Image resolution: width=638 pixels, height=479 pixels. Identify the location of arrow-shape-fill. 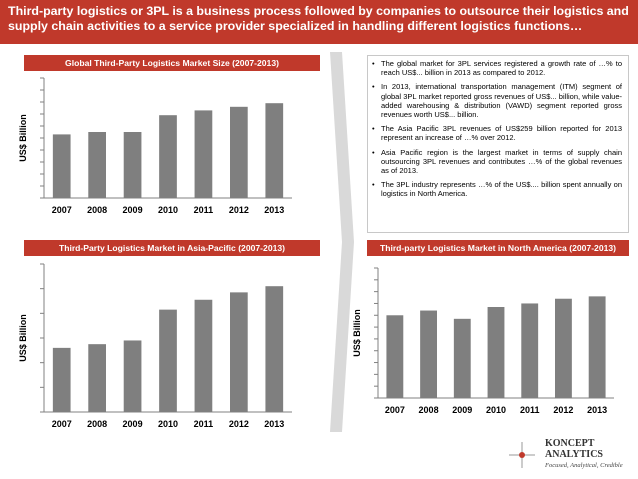
(342, 242).